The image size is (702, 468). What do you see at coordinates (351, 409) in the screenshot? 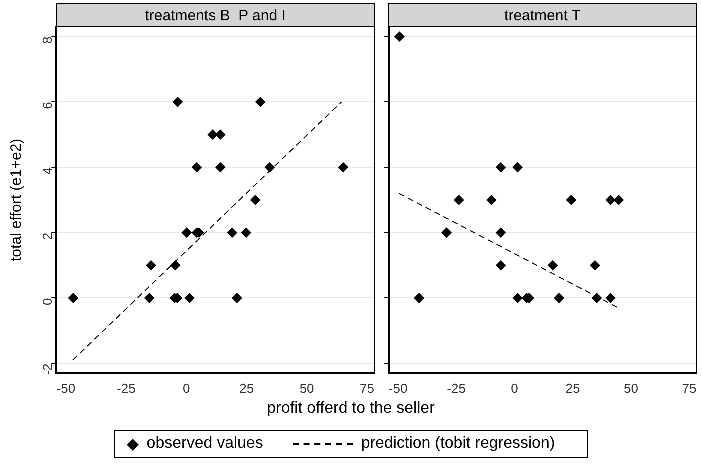
I see `x-axis-title: profit offerd to the seller` at bounding box center [351, 409].